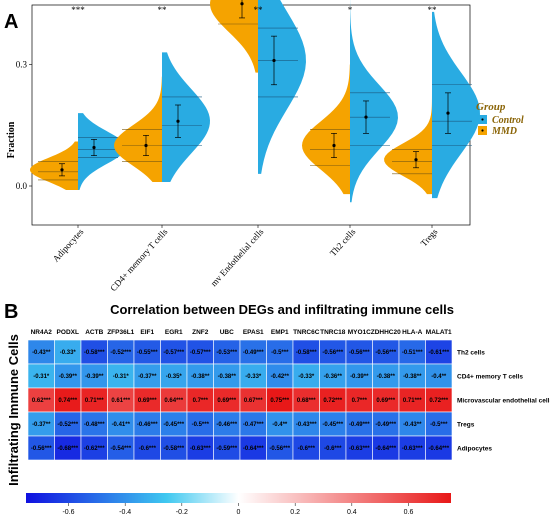 Image resolution: width=550 pixels, height=516 pixels. Describe the element at coordinates (42, 332) in the screenshot. I see `gene-column-label: NR4A2` at that location.